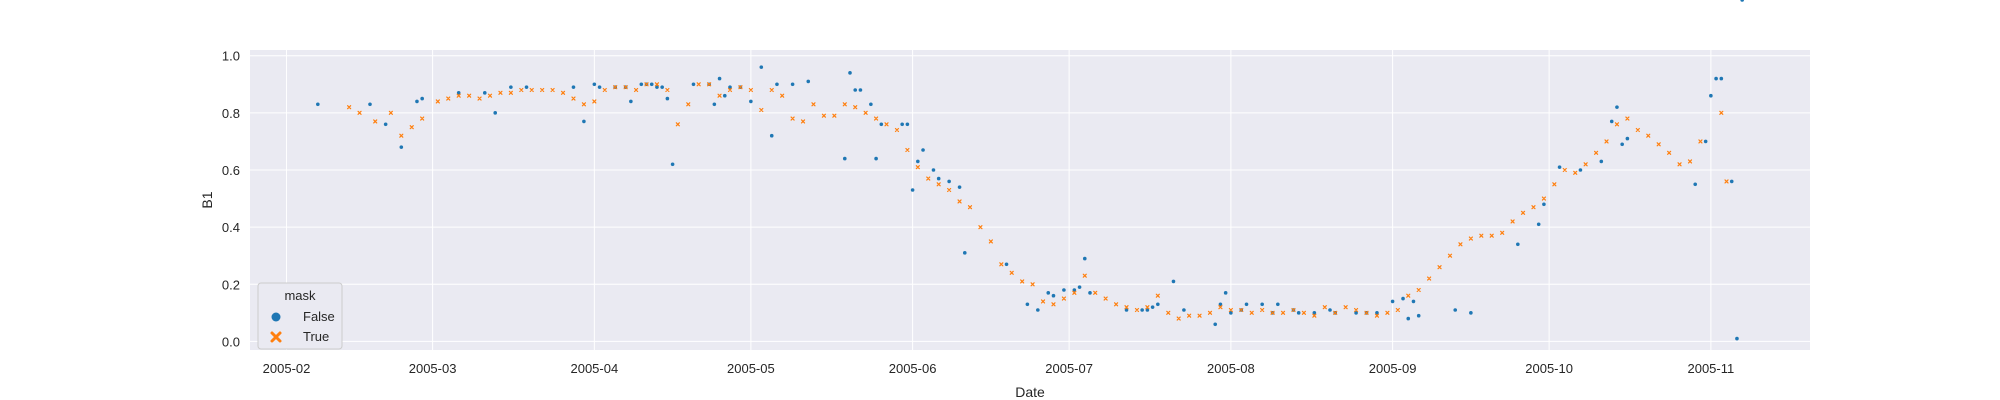 This screenshot has width=2000, height=400. Describe the element at coordinates (1030, 392) in the screenshot. I see `x-axis-label: Date` at that location.